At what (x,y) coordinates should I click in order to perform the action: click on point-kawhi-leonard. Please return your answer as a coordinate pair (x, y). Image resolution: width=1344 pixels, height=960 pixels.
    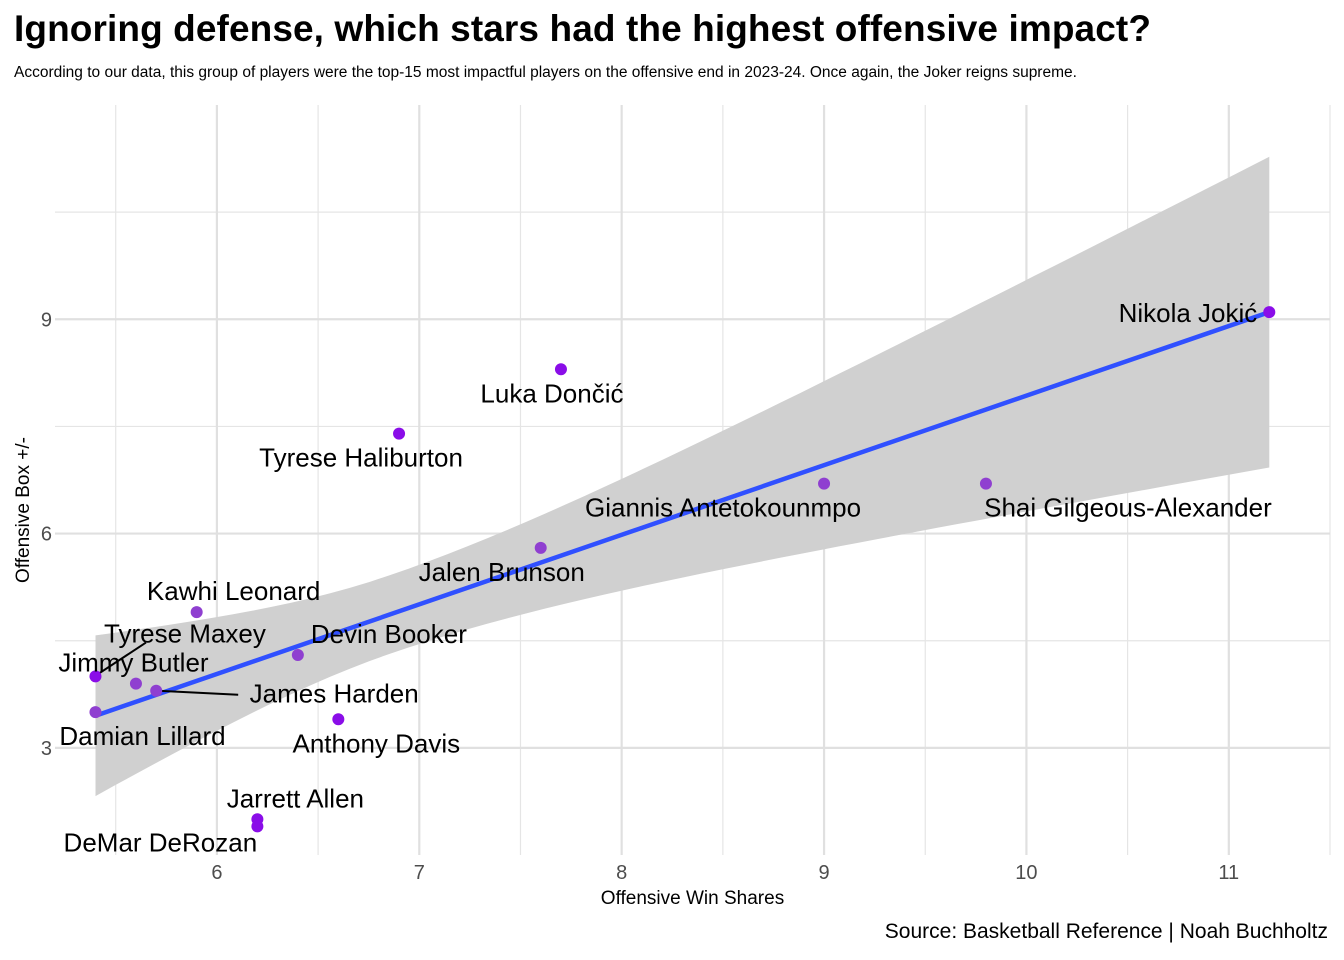
    Looking at the image, I should click on (196, 612).